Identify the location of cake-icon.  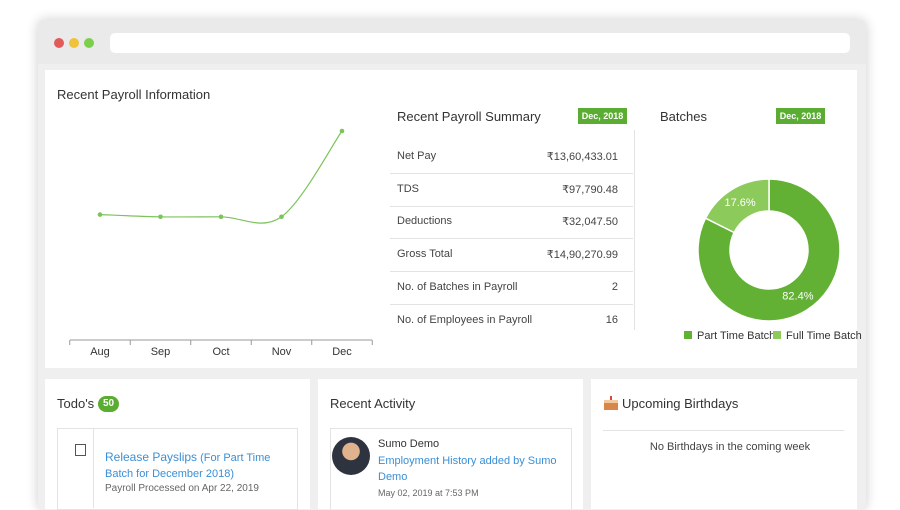
(611, 403).